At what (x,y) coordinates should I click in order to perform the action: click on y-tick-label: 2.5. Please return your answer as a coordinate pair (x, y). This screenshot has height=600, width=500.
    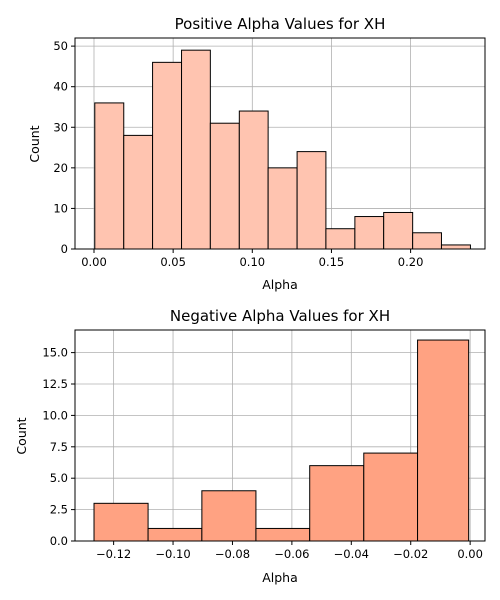
    Looking at the image, I should click on (59, 510).